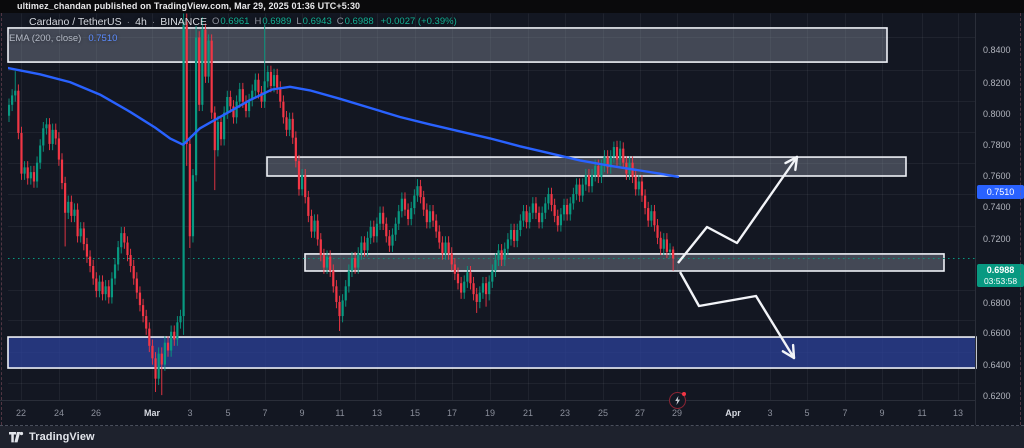 Image resolution: width=1024 pixels, height=448 pixels. I want to click on time-tick-label: 11, so click(340, 413).